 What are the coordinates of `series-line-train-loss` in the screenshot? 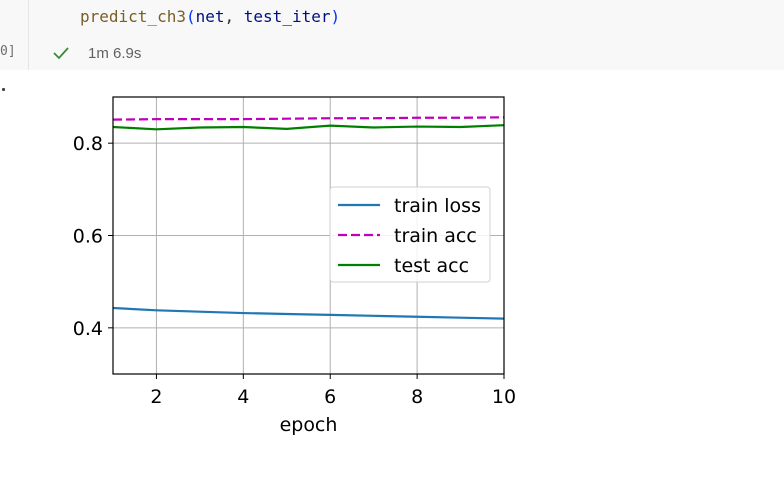 It's located at (308, 313).